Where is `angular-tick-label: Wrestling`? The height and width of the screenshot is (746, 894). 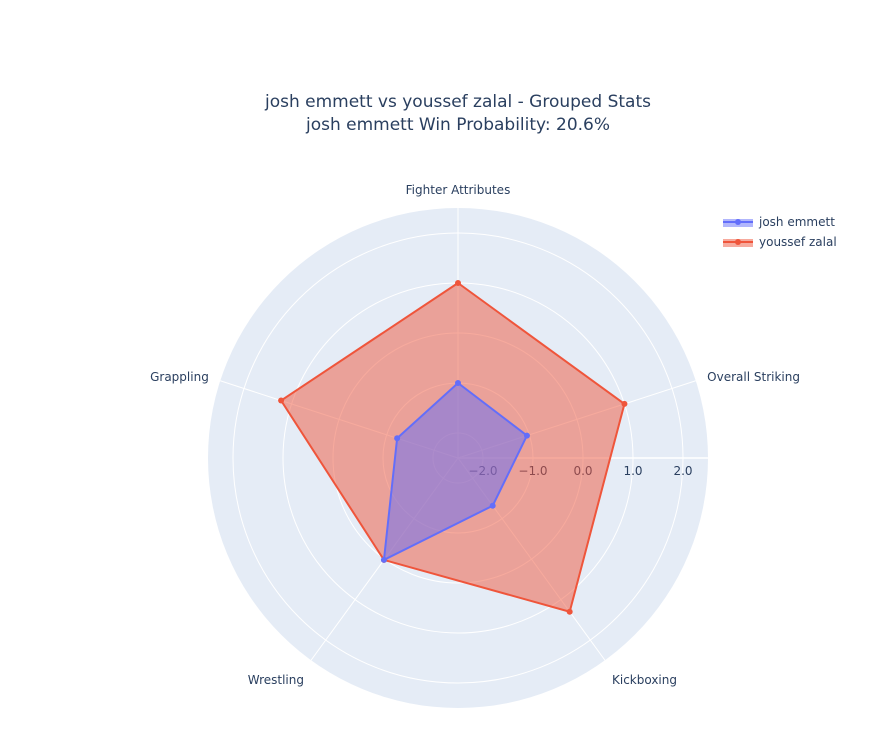 angular-tick-label: Wrestling is located at coordinates (276, 680).